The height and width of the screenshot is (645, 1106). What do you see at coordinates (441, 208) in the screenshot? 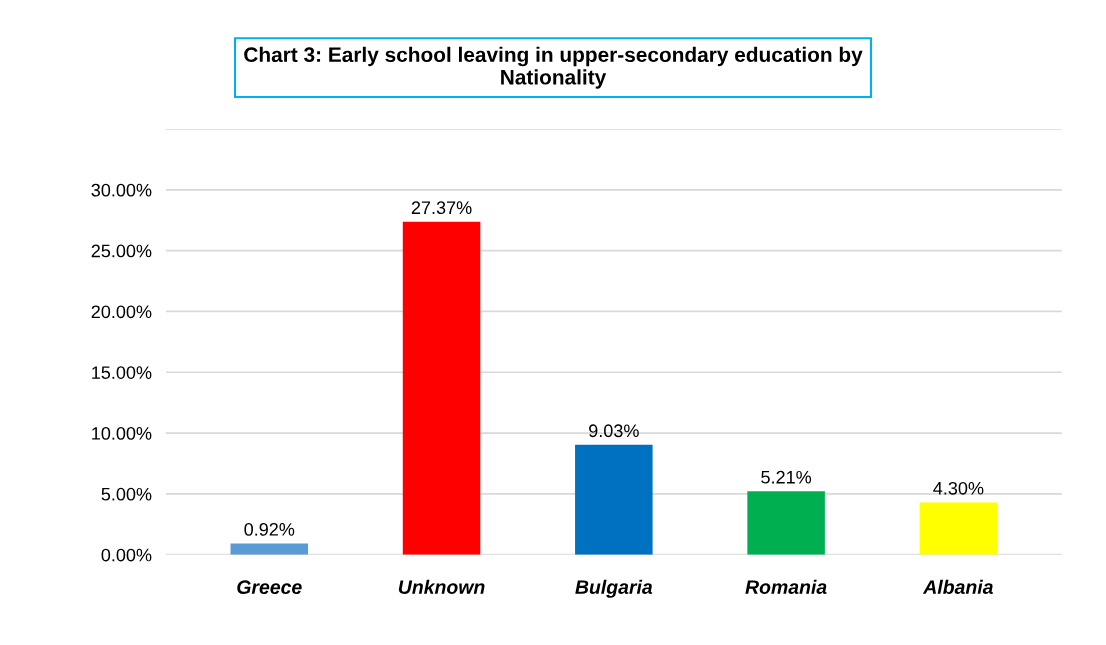
I see `data-label: 27.37%` at bounding box center [441, 208].